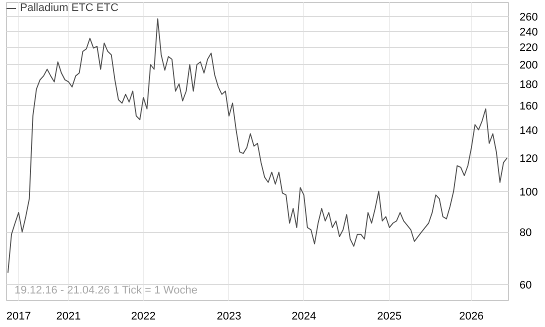 The height and width of the screenshot is (327, 545). What do you see at coordinates (529, 84) in the screenshot?
I see `y-tick-label: 180` at bounding box center [529, 84].